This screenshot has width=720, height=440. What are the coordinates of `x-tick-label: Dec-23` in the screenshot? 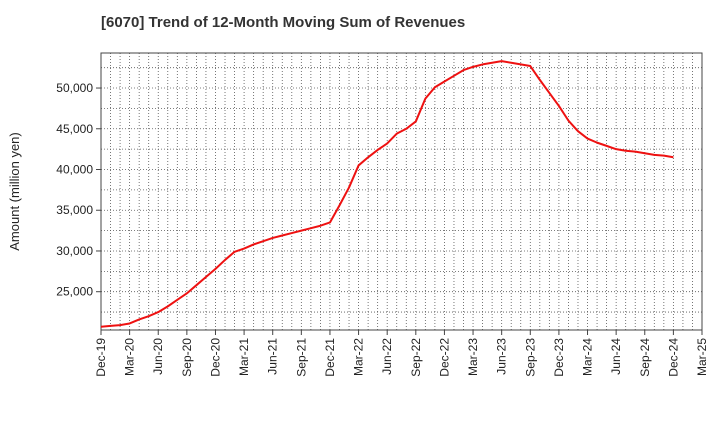 It's located at (559, 357).